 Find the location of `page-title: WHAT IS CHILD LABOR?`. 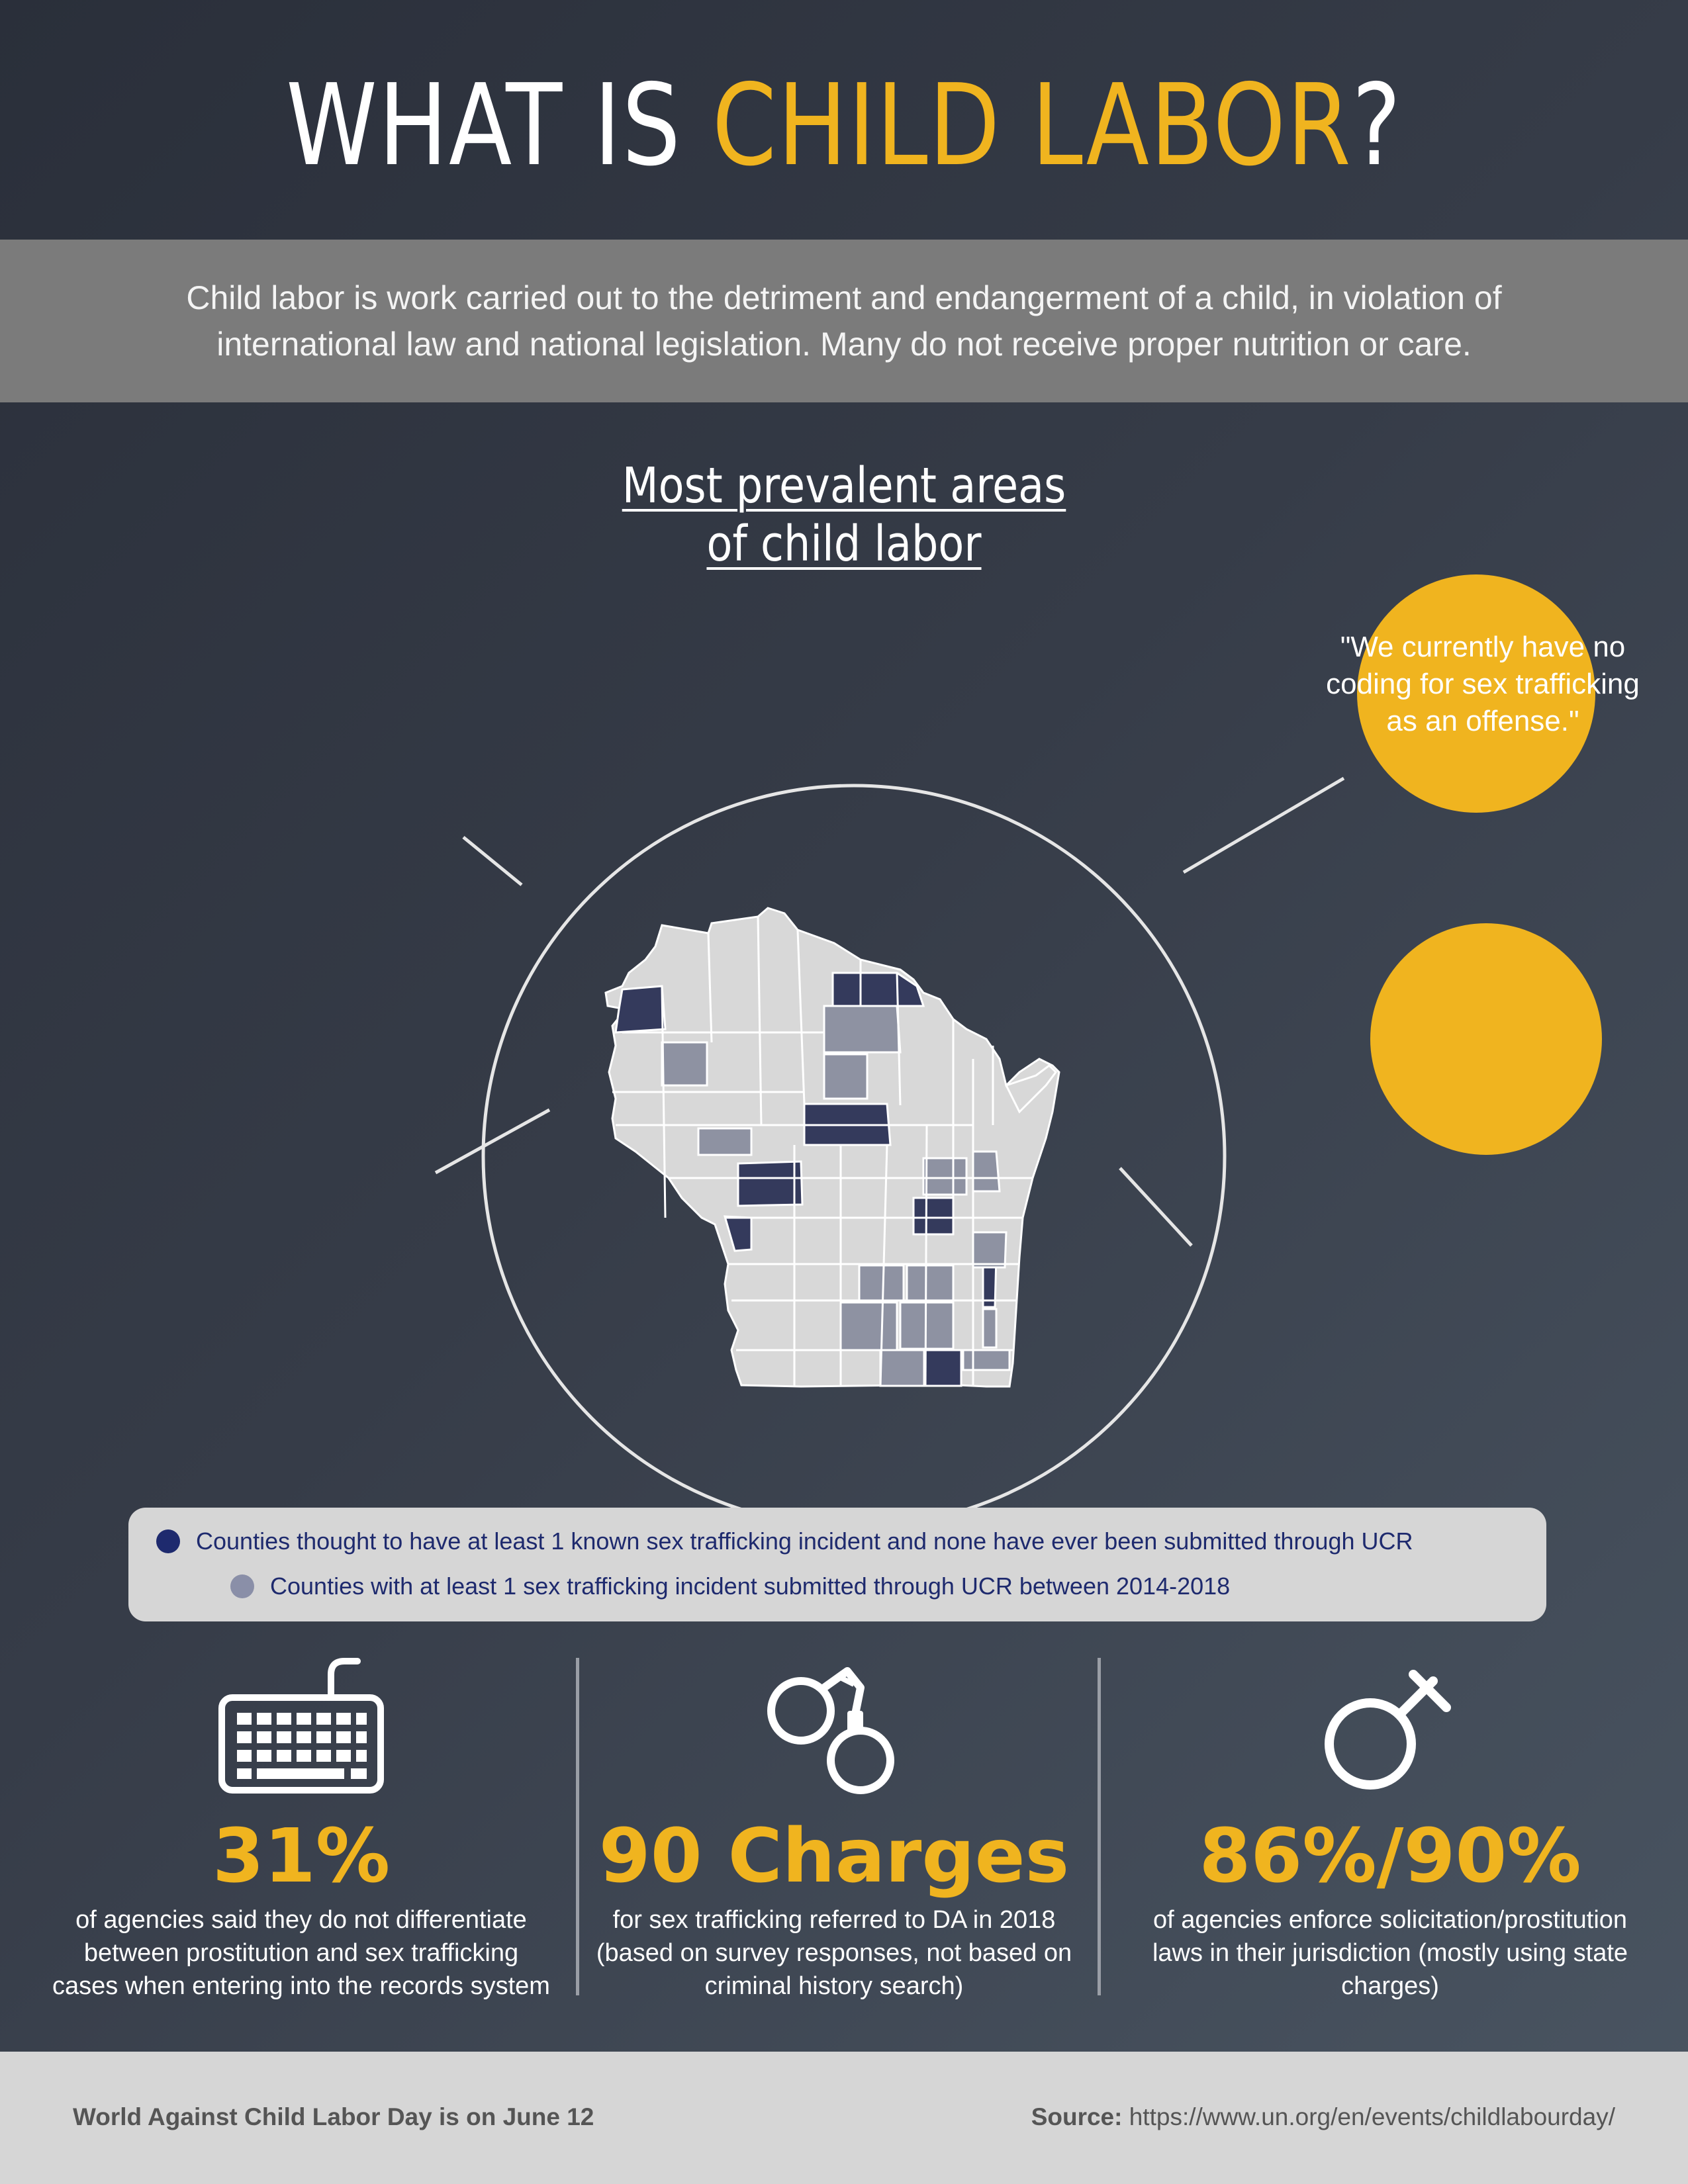

page-title: WHAT IS CHILD LABOR? is located at coordinates (844, 126).